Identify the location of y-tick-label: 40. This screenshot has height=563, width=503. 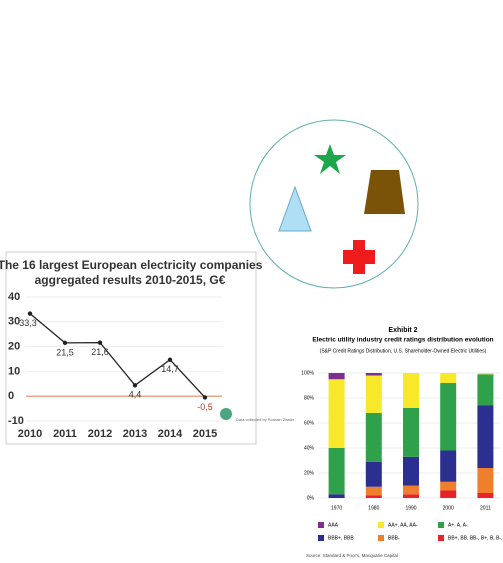
(14, 297).